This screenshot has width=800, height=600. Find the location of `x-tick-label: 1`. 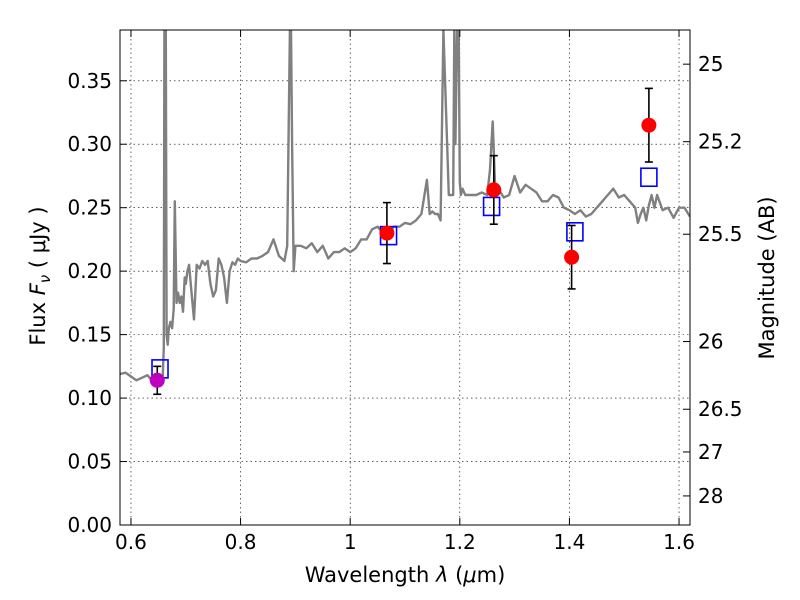

x-tick-label: 1 is located at coordinates (350, 542).